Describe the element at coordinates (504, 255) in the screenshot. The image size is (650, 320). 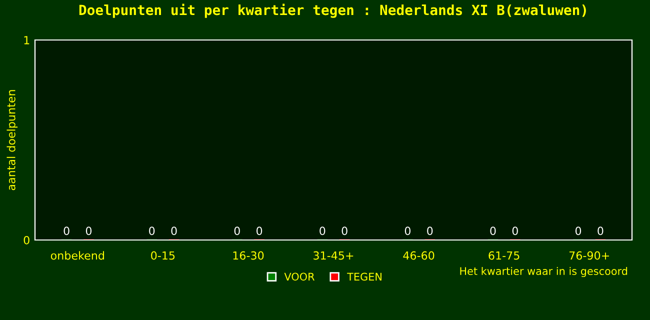
I see `x-tick-label: 61-75` at that location.